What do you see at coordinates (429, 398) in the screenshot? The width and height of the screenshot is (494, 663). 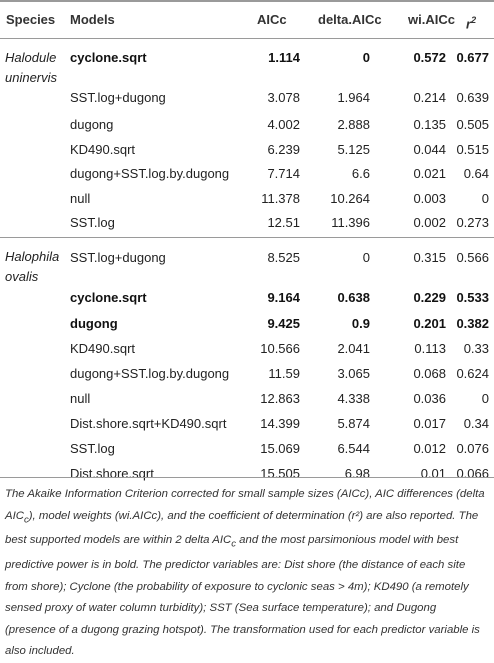 I see `wi-aicc-cell: 0.036` at bounding box center [429, 398].